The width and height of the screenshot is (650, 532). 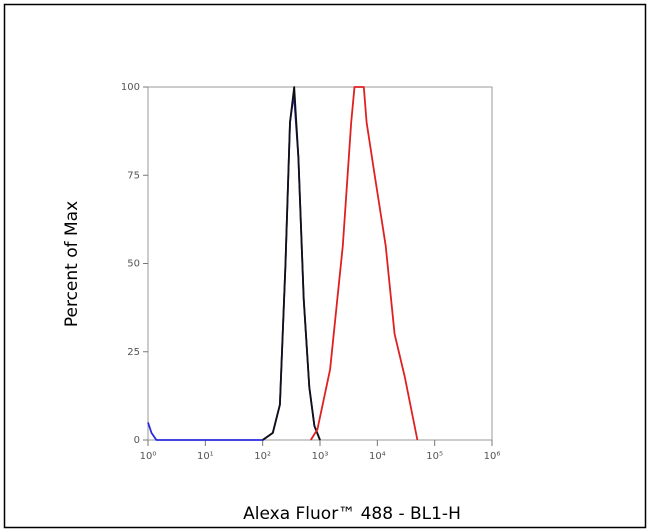 I want to click on x-tick-label: 10³, so click(x=320, y=456).